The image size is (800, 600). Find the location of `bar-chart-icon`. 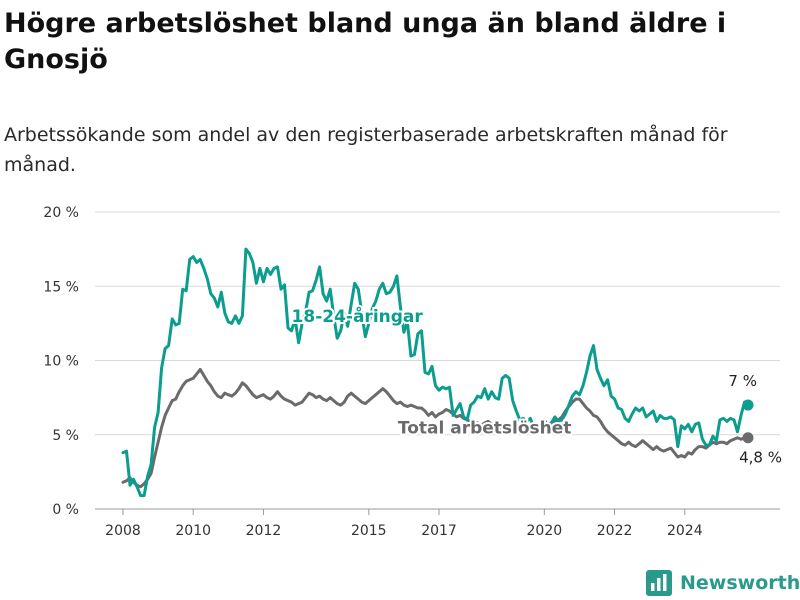

bar-chart-icon is located at coordinates (659, 583).